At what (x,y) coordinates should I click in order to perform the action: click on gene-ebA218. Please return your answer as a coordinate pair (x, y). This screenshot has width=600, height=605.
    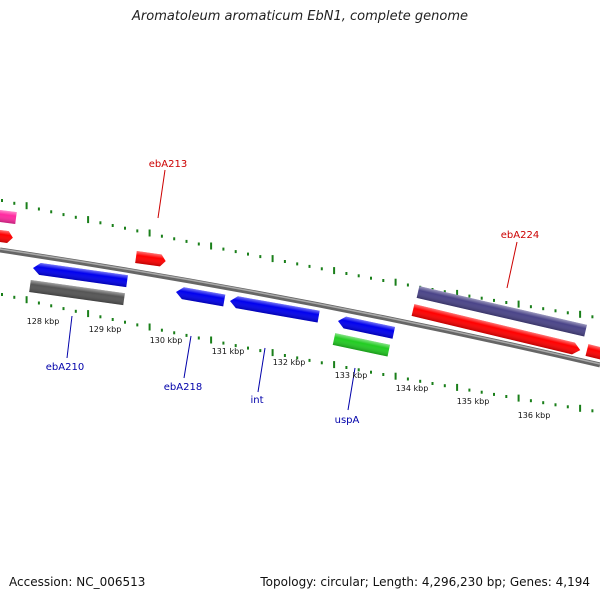
    Looking at the image, I should click on (200, 296).